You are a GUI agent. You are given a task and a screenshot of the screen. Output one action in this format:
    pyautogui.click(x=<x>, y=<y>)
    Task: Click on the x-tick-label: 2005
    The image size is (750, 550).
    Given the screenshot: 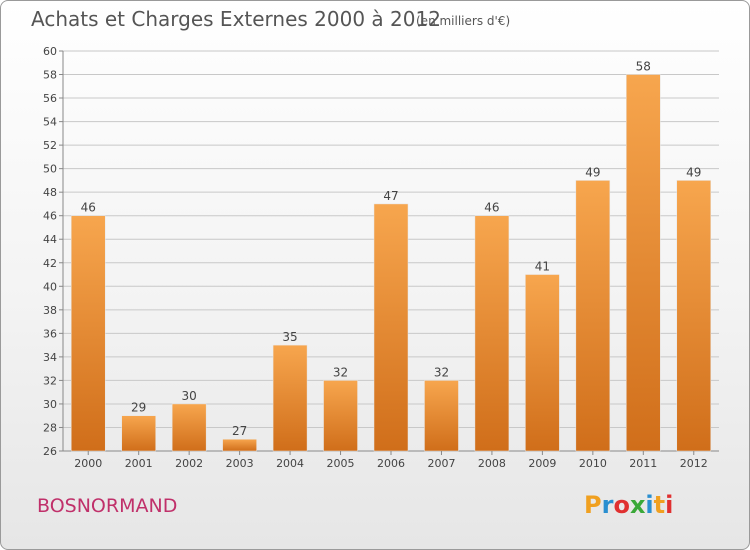 What is the action you would take?
    pyautogui.click(x=341, y=463)
    